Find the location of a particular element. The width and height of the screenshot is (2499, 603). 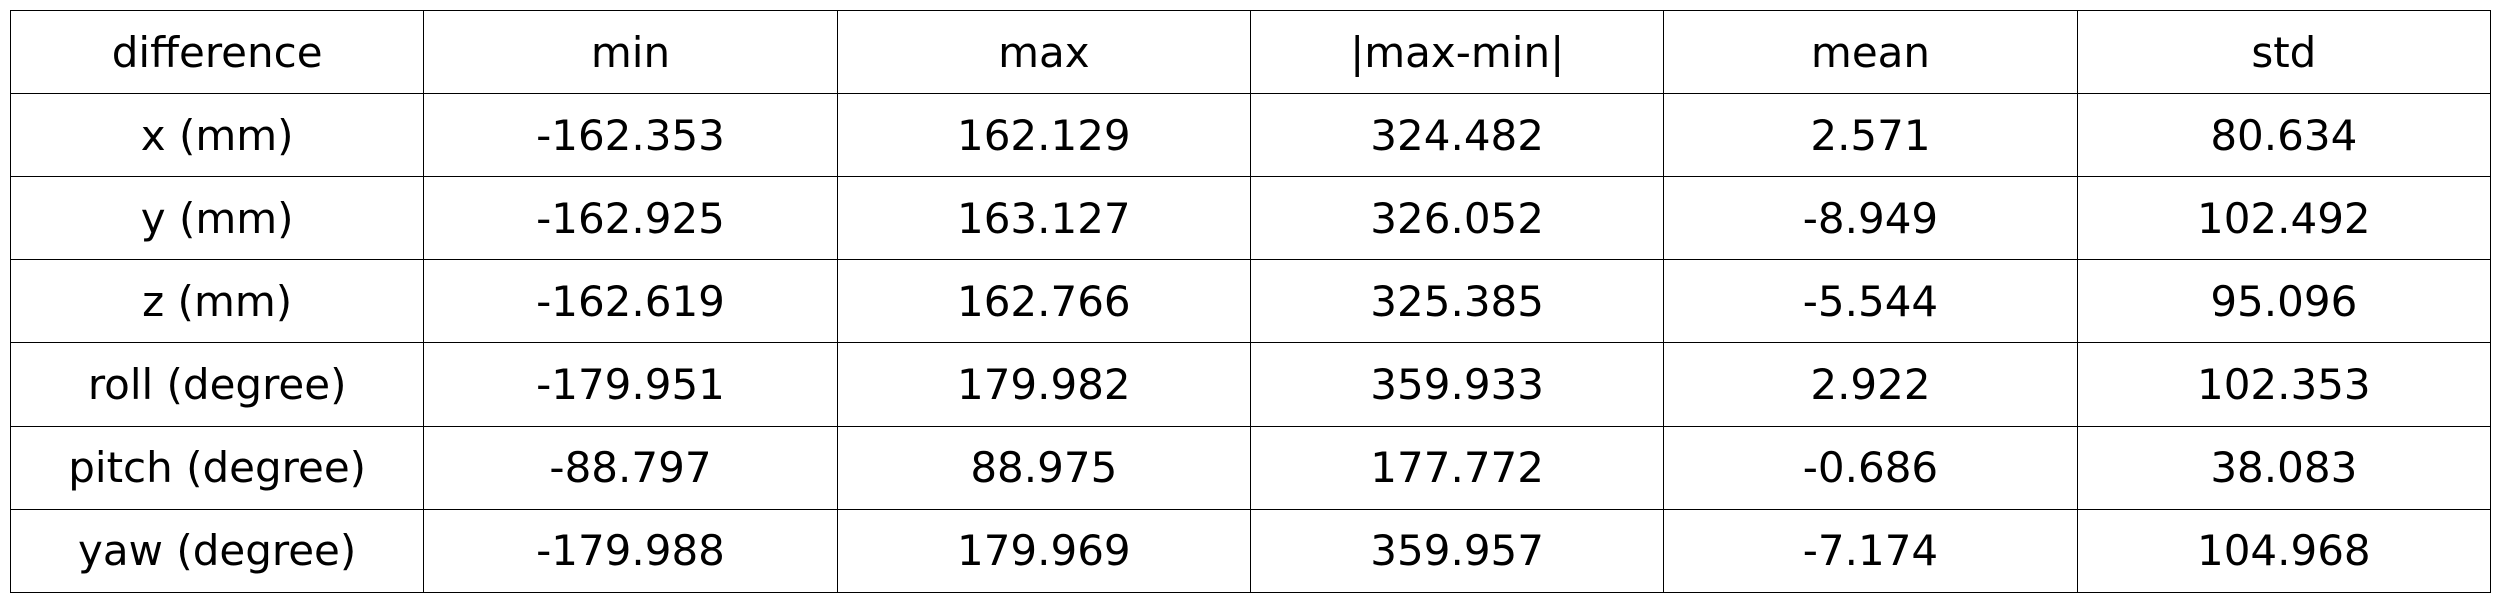

range-cell: 325.385 is located at coordinates (1457, 301).